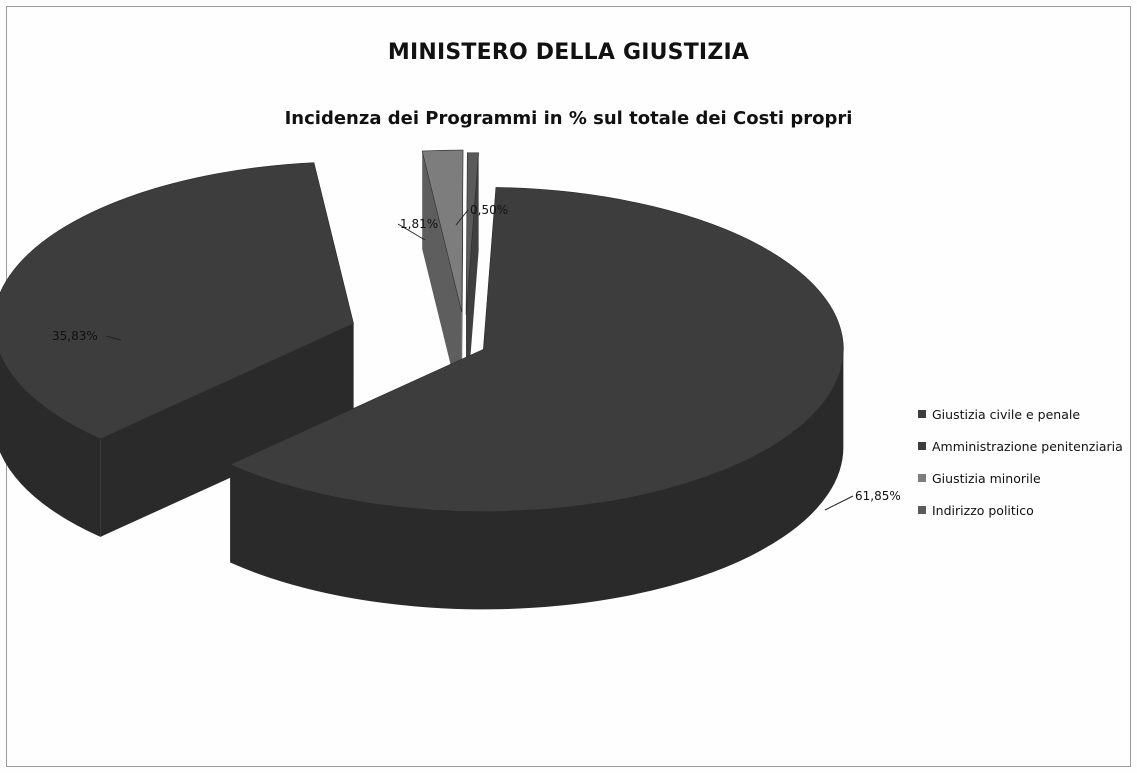  Describe the element at coordinates (986, 478) in the screenshot. I see `legend-label: Giustizia minorile` at that location.